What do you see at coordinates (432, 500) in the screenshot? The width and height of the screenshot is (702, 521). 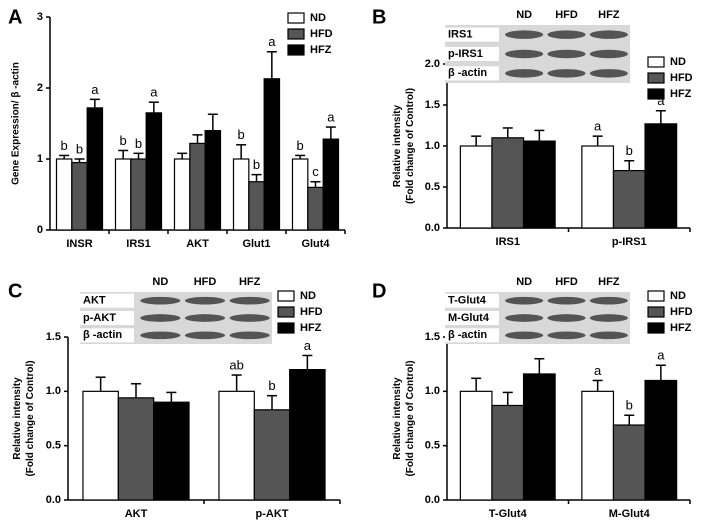 I see `y-tick-label: 0.0` at bounding box center [432, 500].